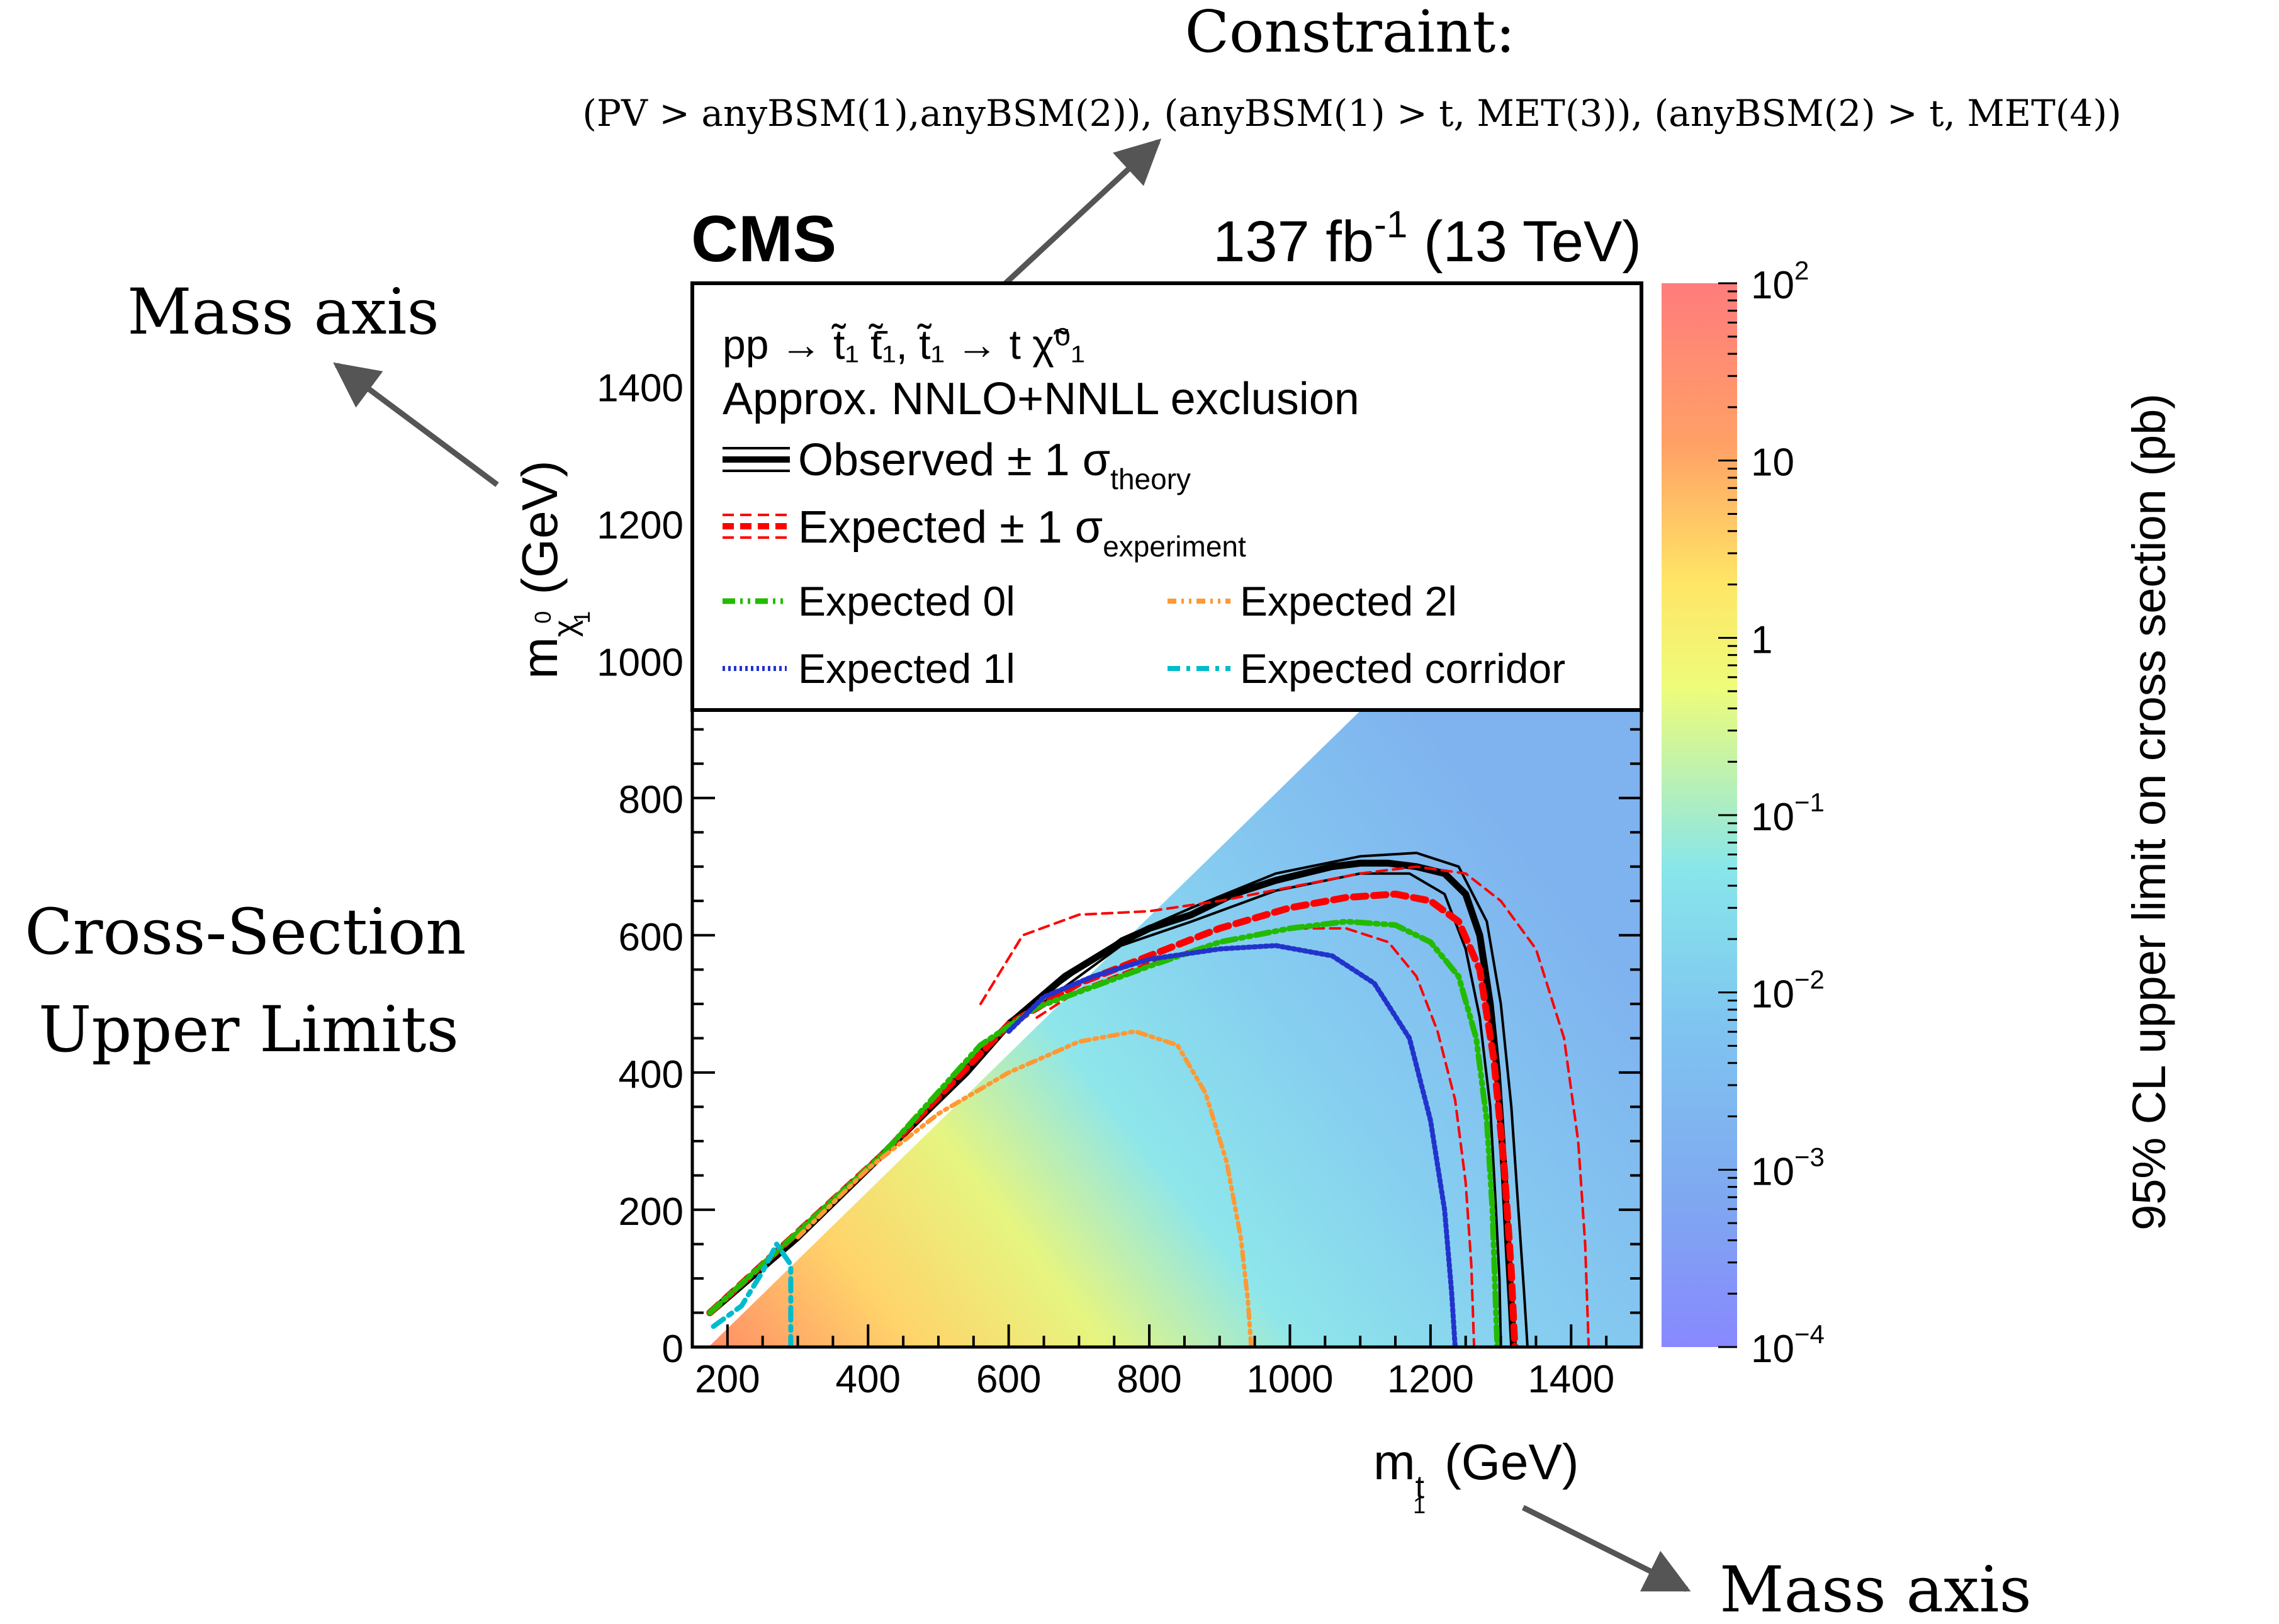  What do you see at coordinates (651, 1212) in the screenshot?
I see `y-tick-label: 200` at bounding box center [651, 1212].